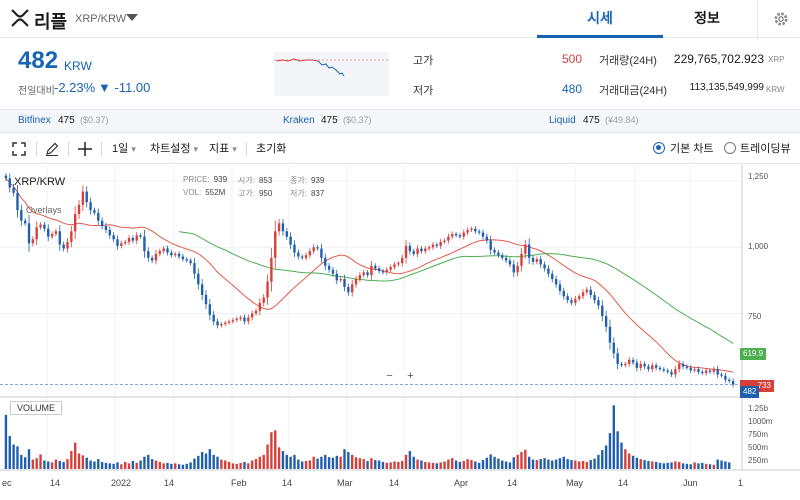 The width and height of the screenshot is (800, 500). What do you see at coordinates (124, 87) in the screenshot?
I see `change-amount: ▼ -11.00` at bounding box center [124, 87].